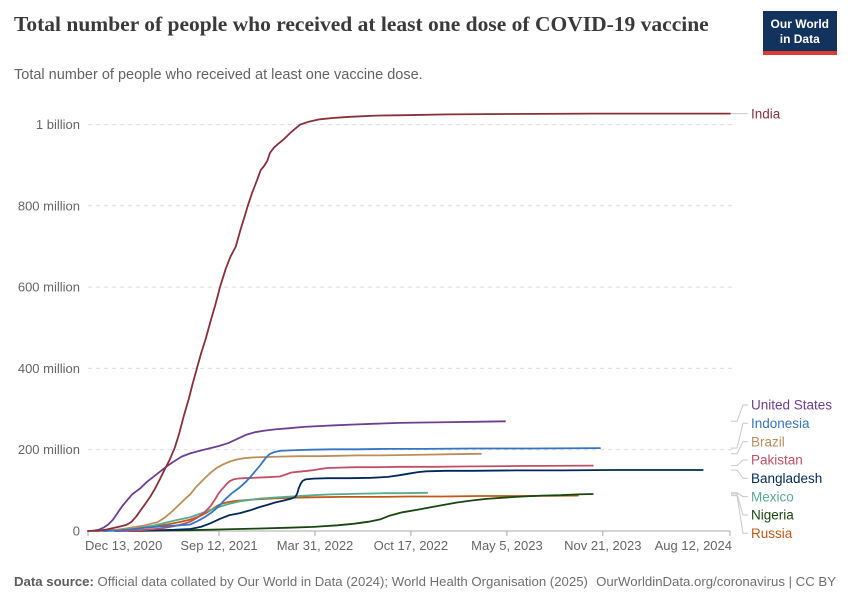 Image resolution: width=850 pixels, height=600 pixels. What do you see at coordinates (49, 449) in the screenshot?
I see `y-tick-label-200-million: 200 million` at bounding box center [49, 449].